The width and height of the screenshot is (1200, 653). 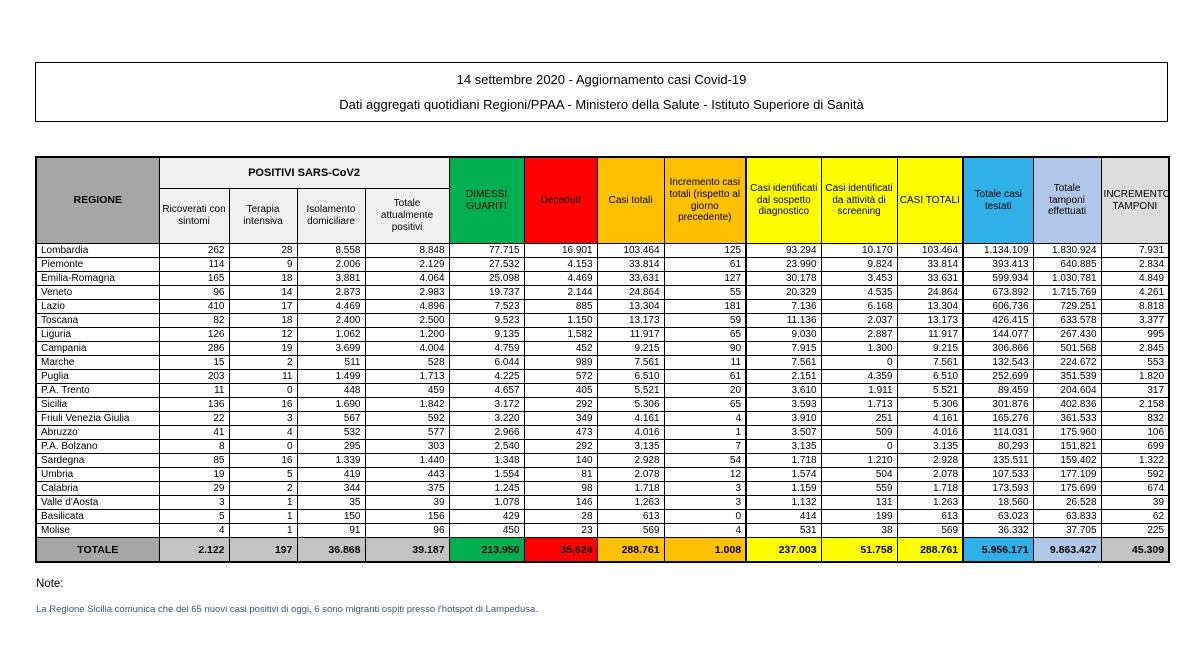 What do you see at coordinates (560, 460) in the screenshot?
I see `value-cell: 140` at bounding box center [560, 460].